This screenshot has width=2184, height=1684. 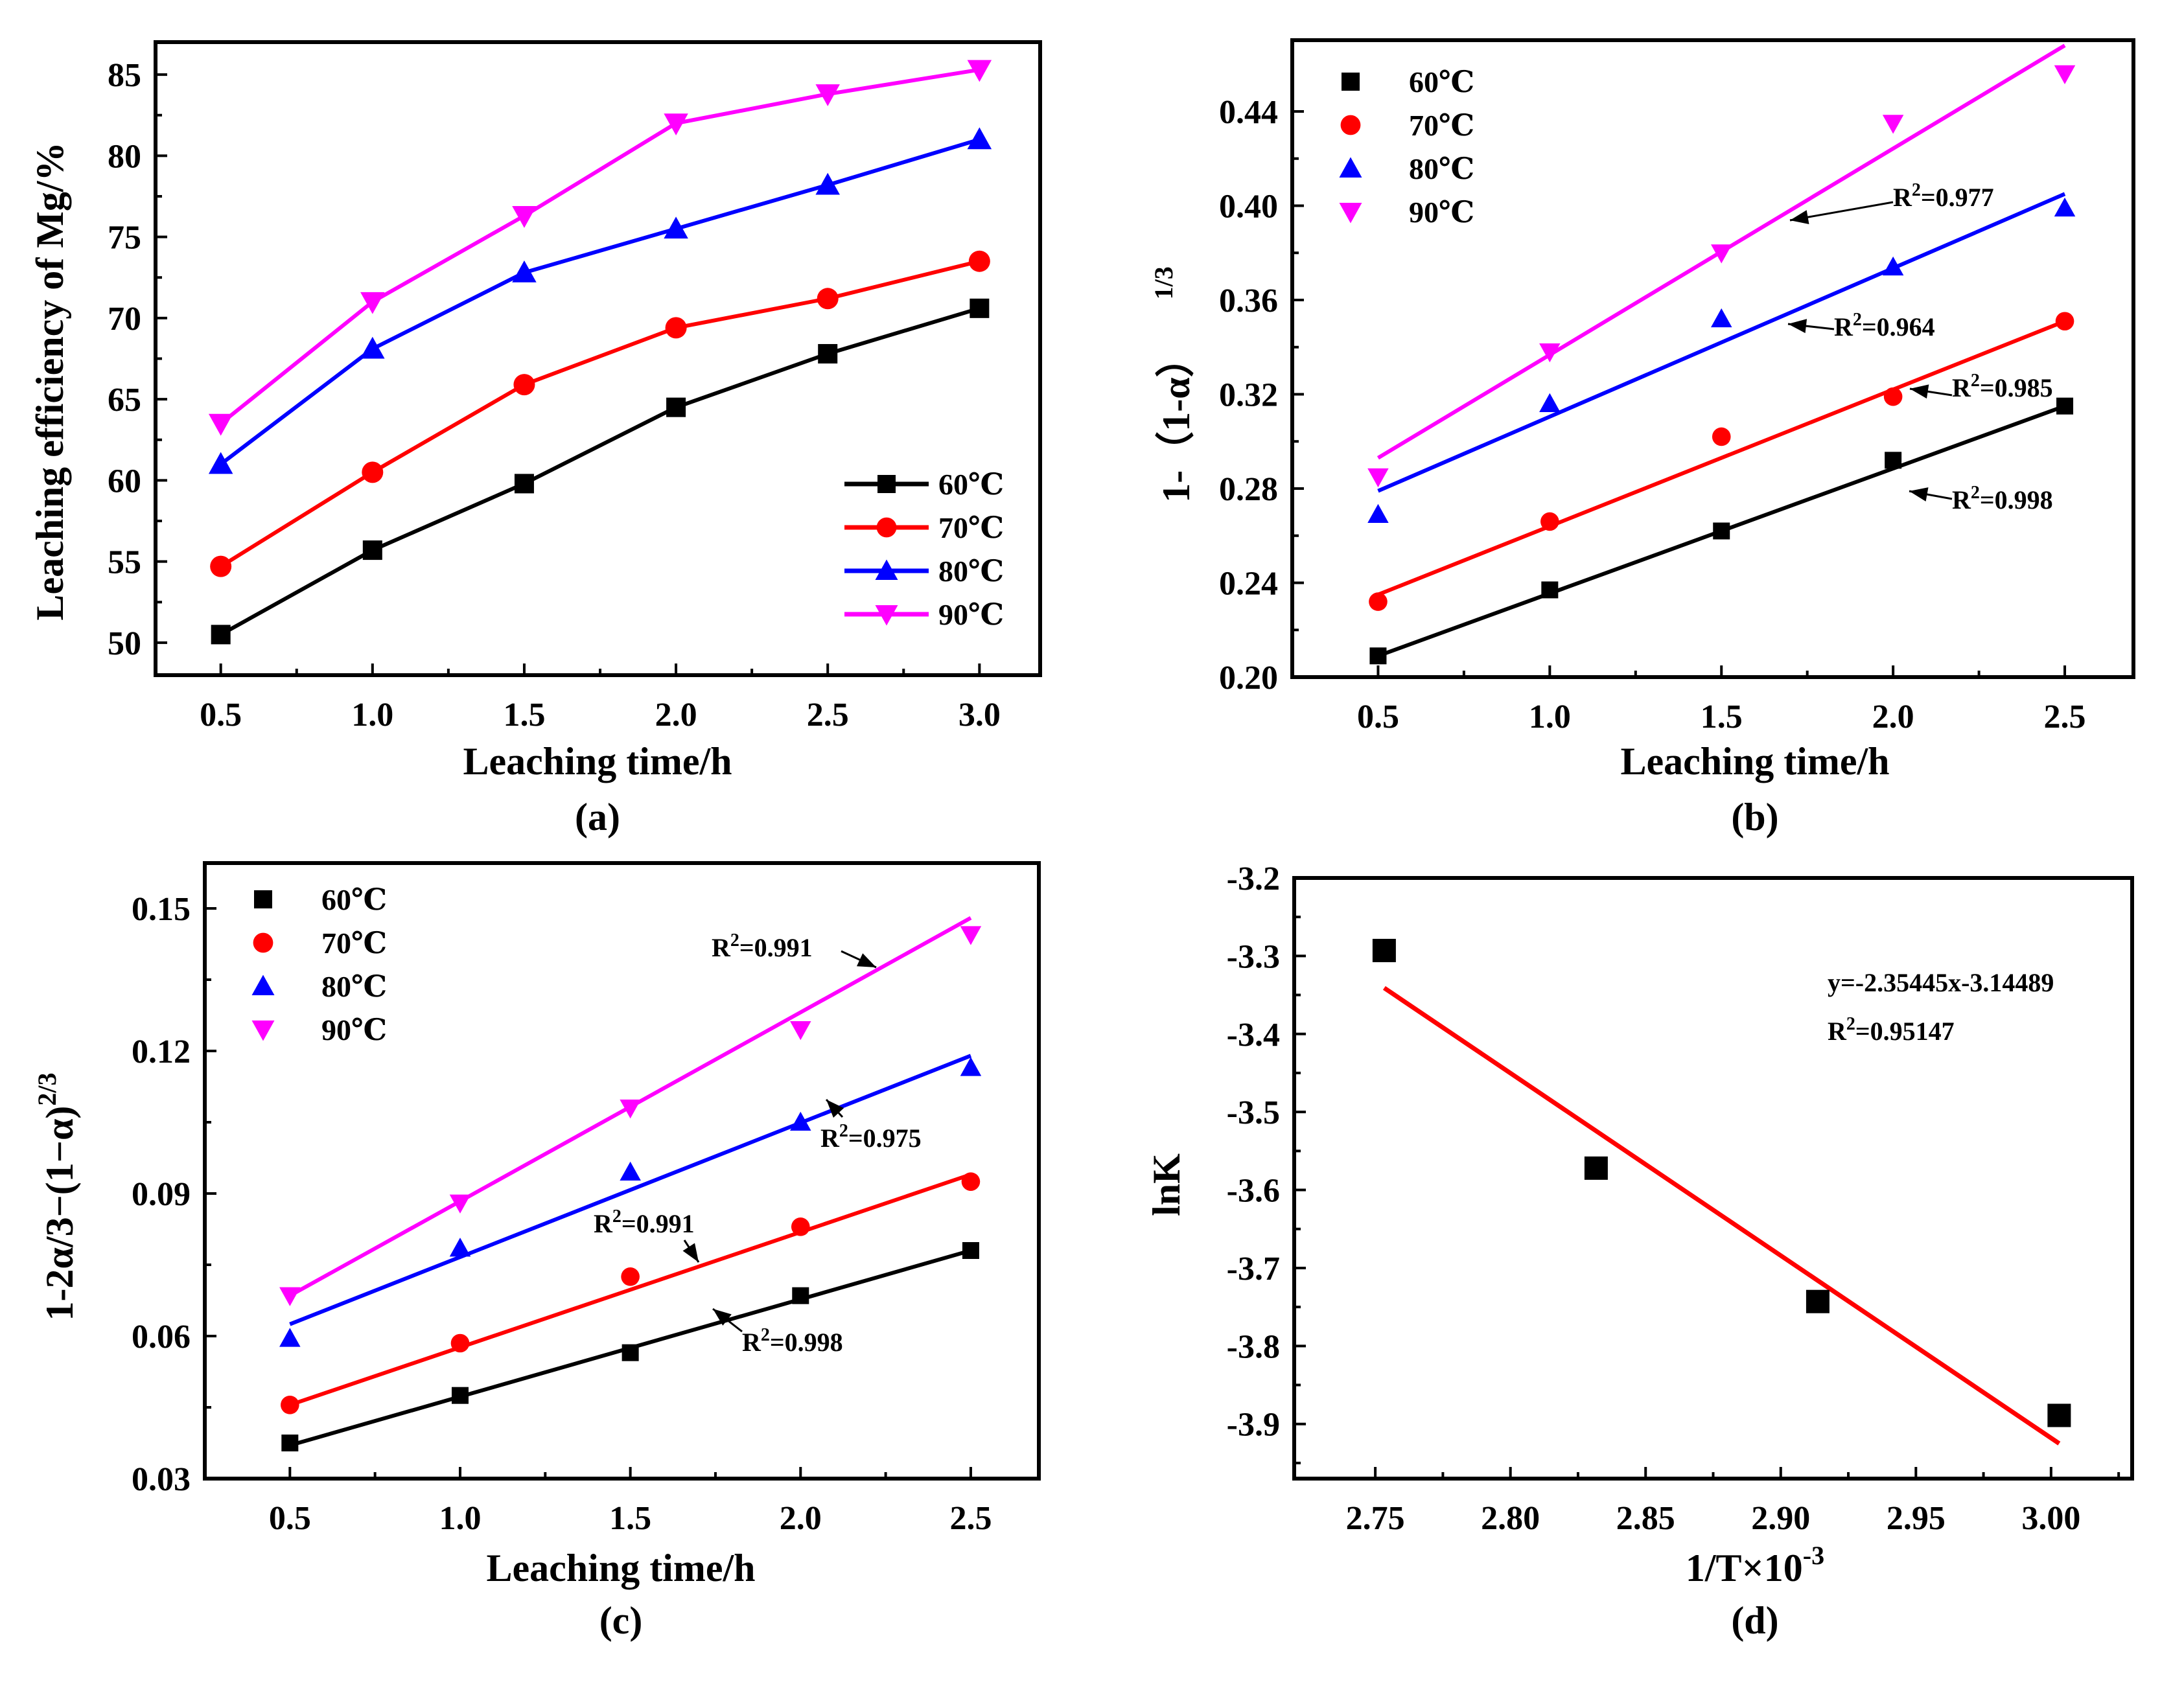 I want to click on y-tick-label: -3.7, so click(x=1253, y=1269).